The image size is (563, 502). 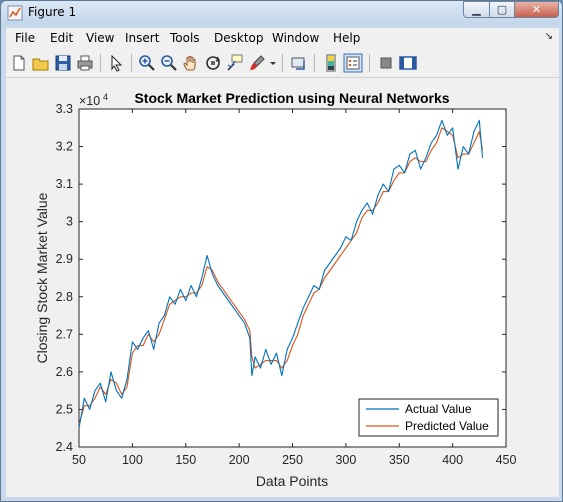 What do you see at coordinates (64, 447) in the screenshot?
I see `y-tick-label: 2.4` at bounding box center [64, 447].